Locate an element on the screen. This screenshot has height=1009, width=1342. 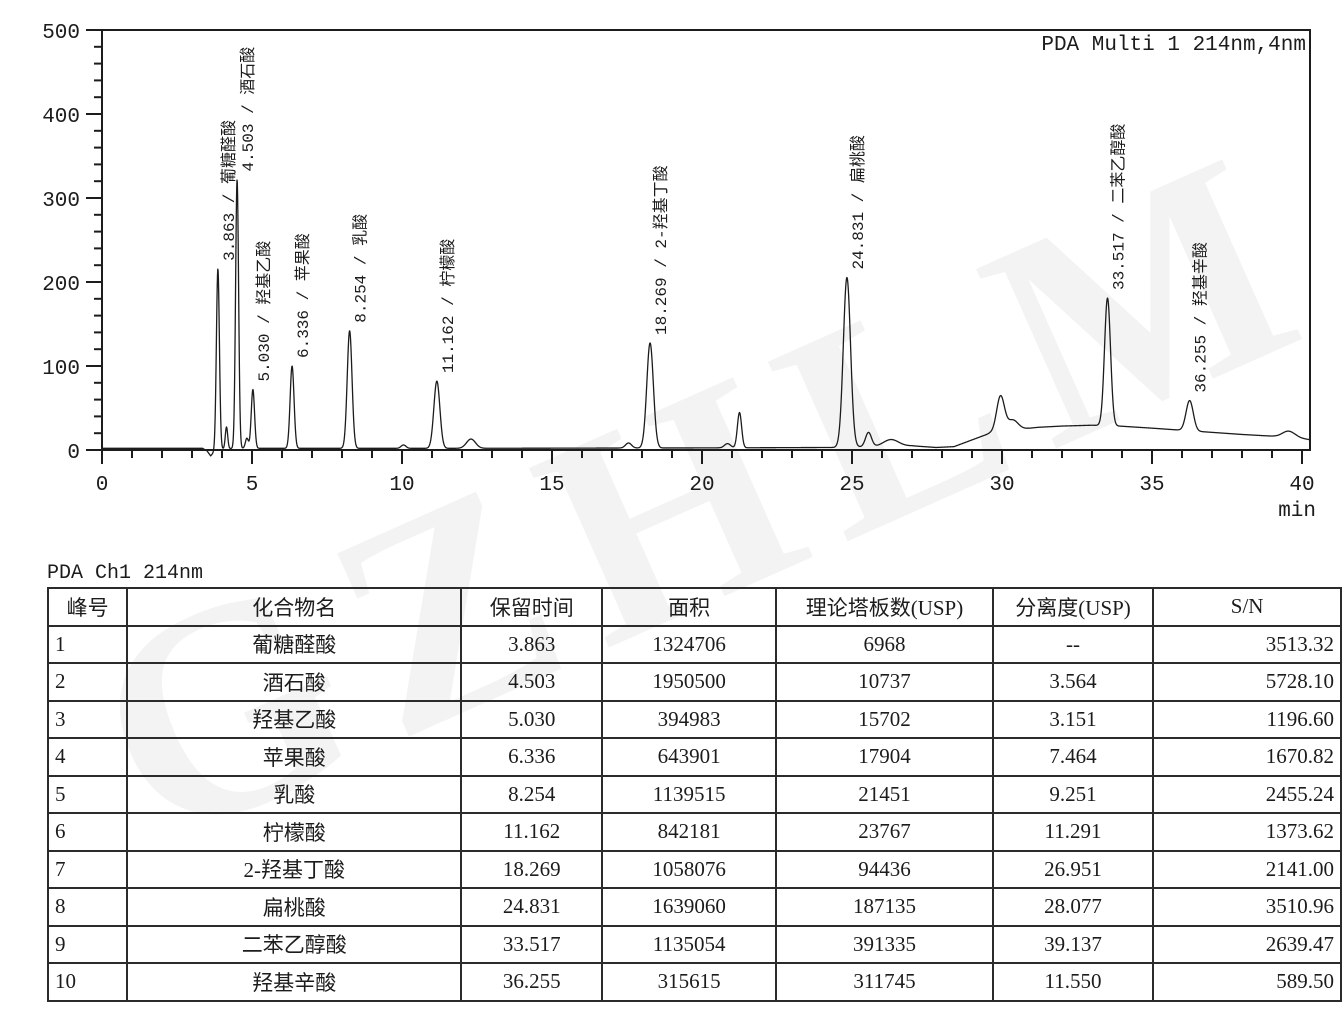
x-tick-label: 0 is located at coordinates (102, 485).